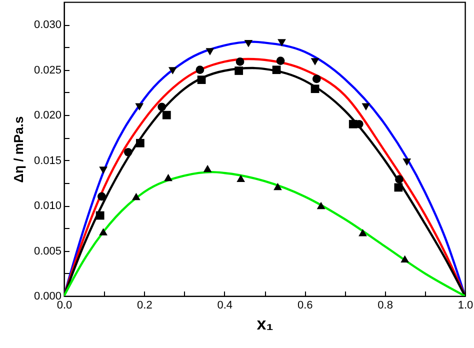 This screenshot has height=348, width=474. Describe the element at coordinates (225, 306) in the screenshot. I see `x-tick-label: 0.4` at that location.